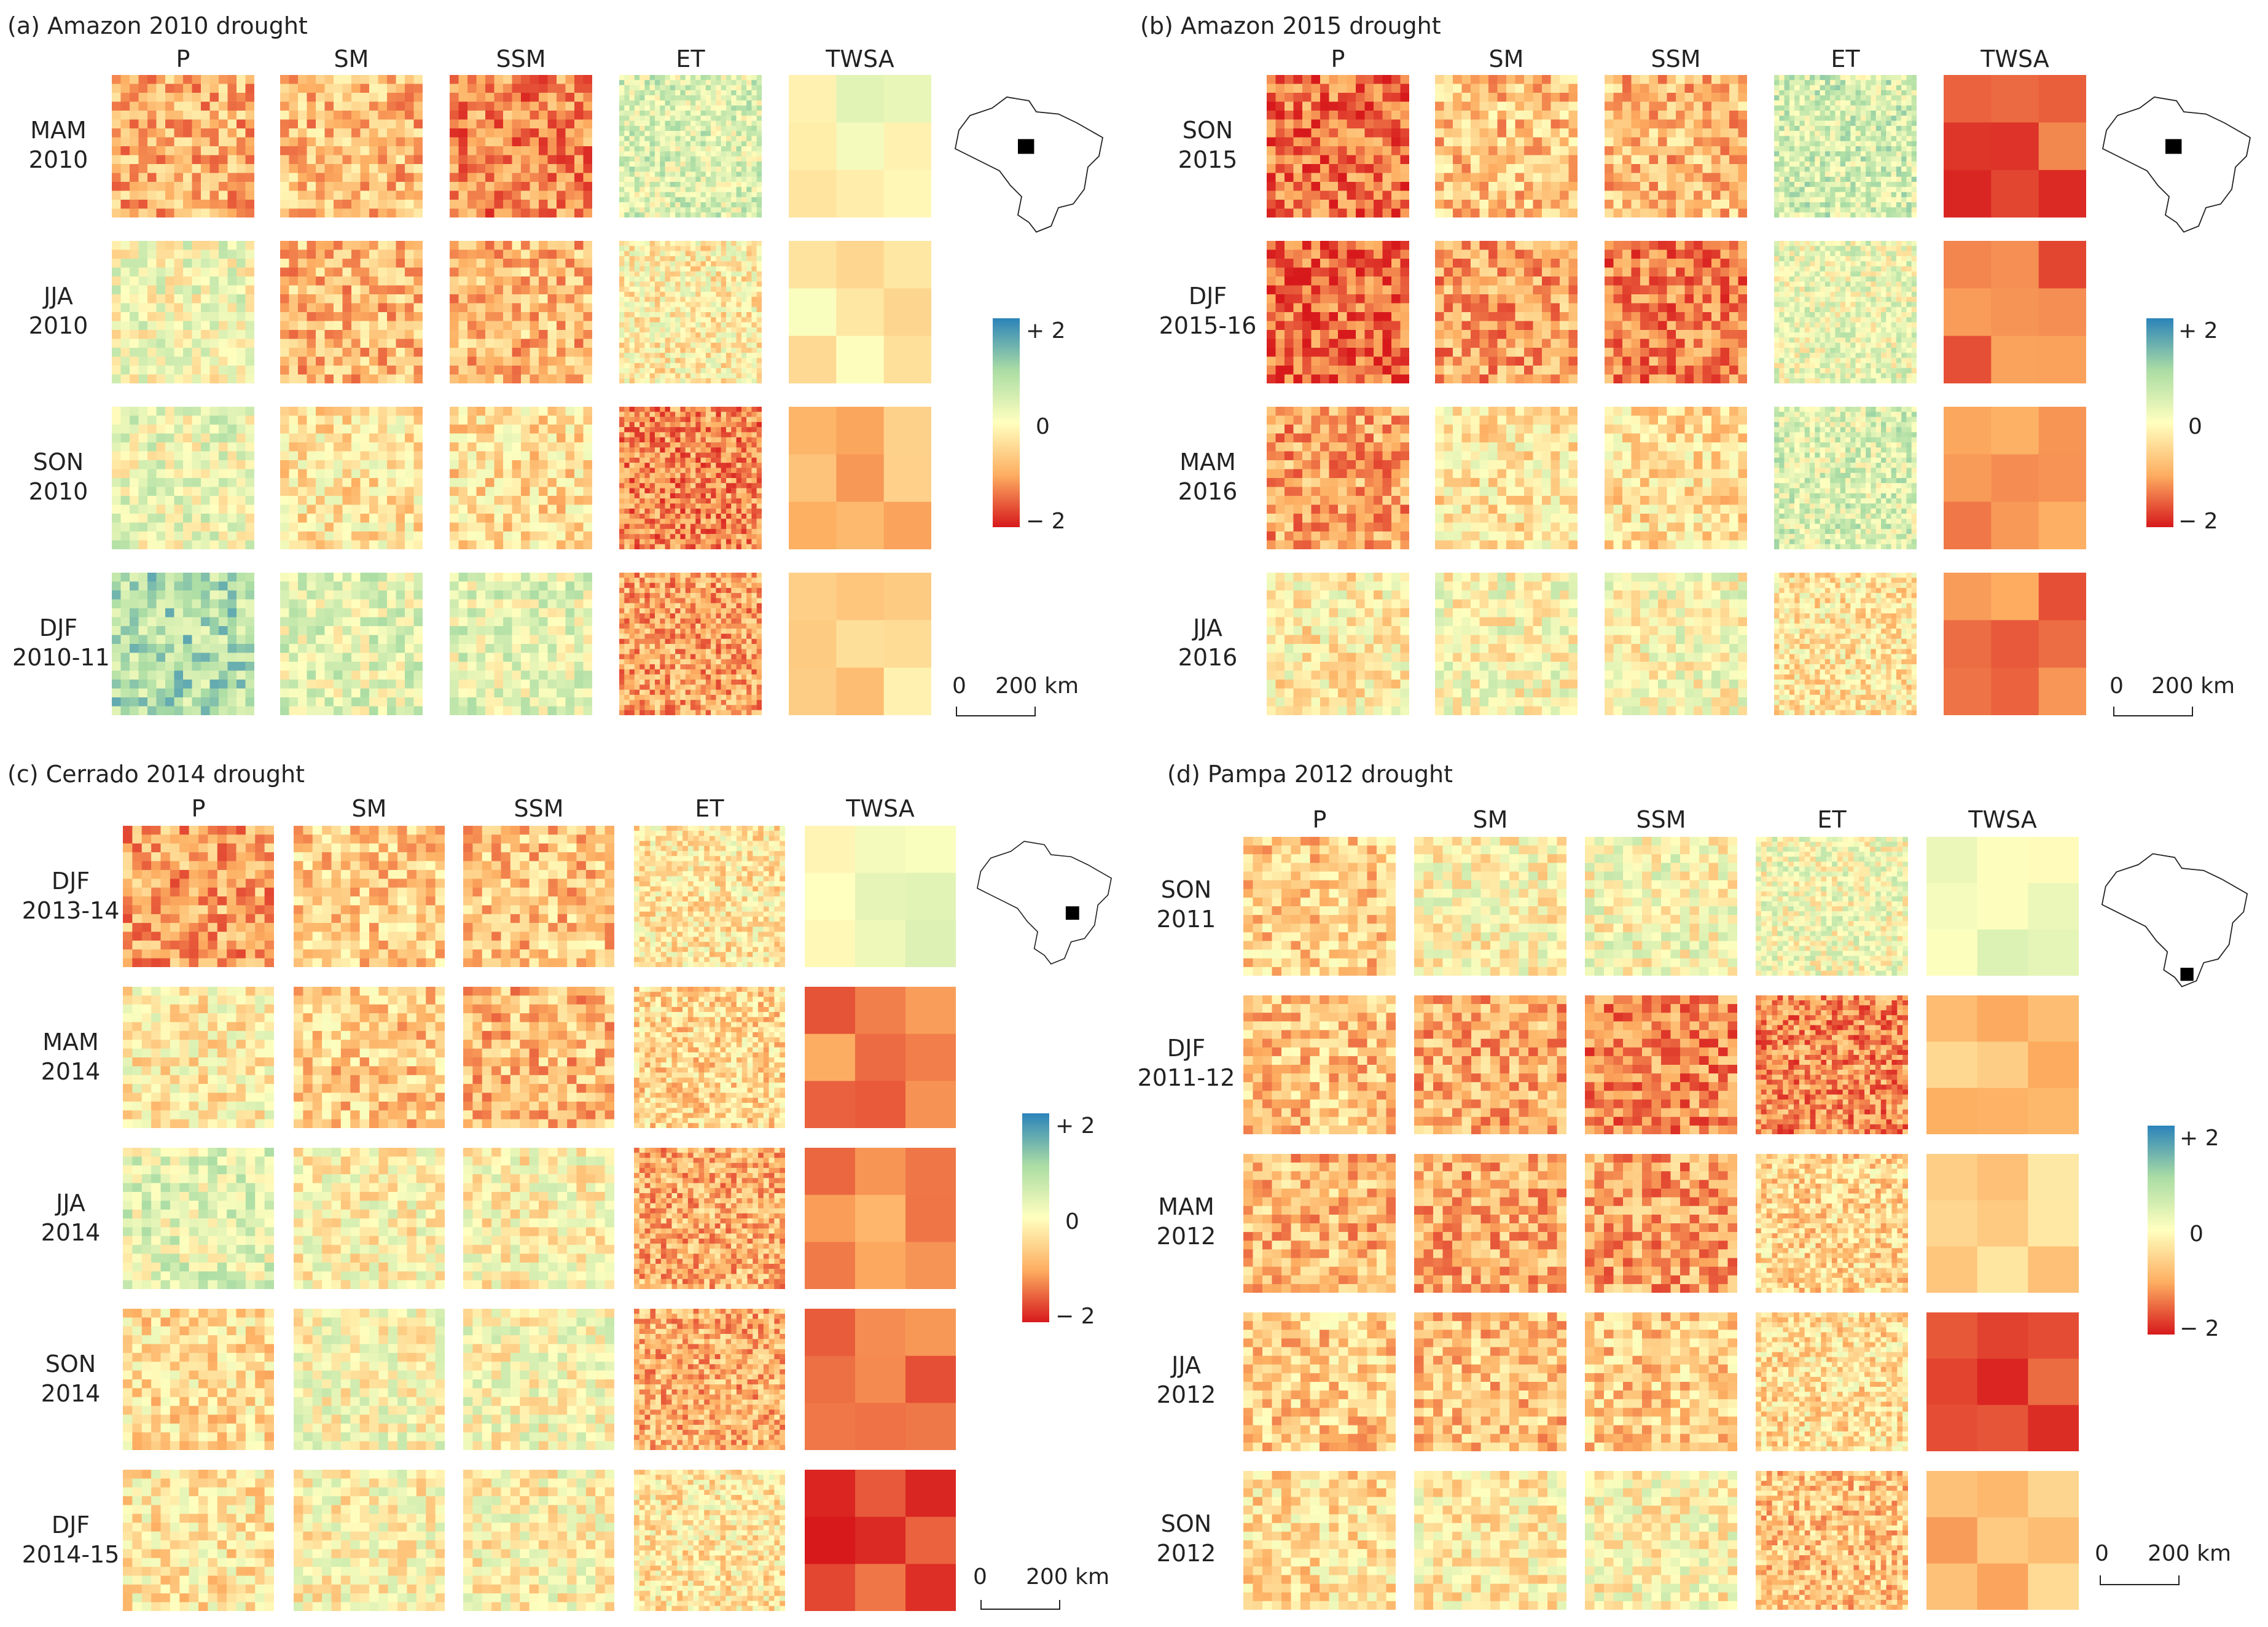  What do you see at coordinates (521, 59) in the screenshot?
I see `column-header-ssm: SSM` at bounding box center [521, 59].